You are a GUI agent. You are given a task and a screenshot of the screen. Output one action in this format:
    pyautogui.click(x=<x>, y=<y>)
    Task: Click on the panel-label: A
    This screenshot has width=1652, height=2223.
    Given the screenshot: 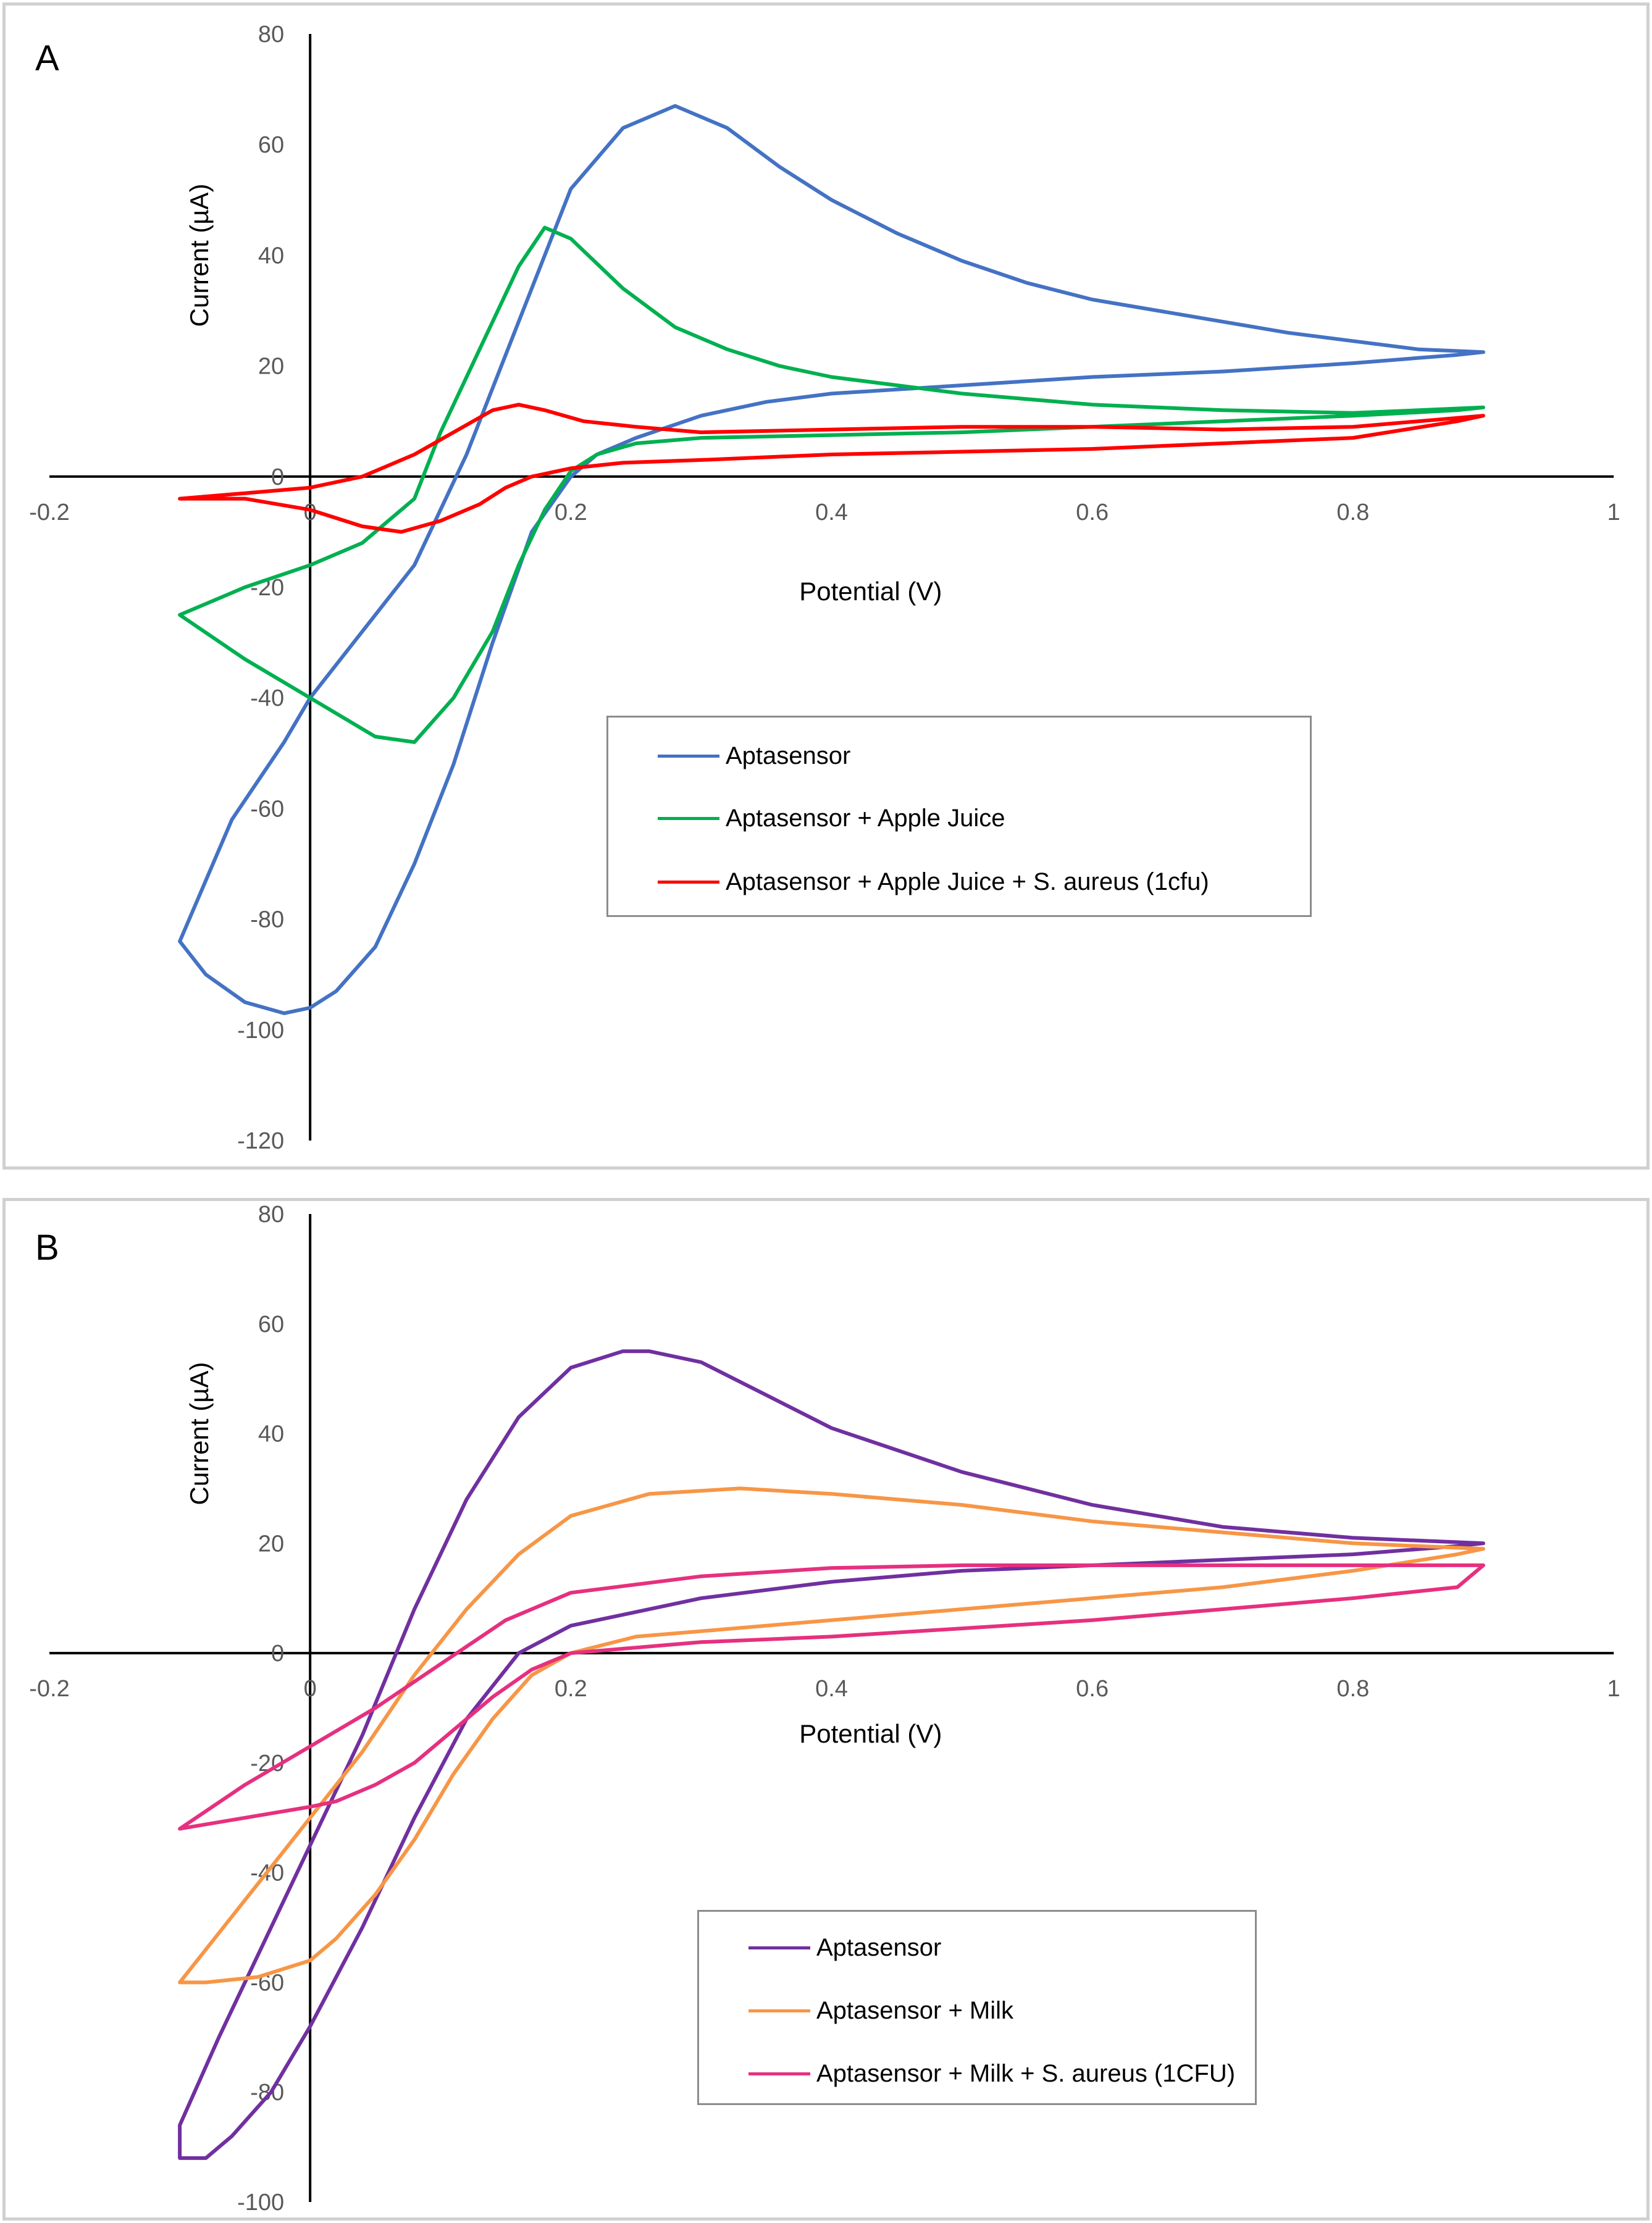 What is the action you would take?
    pyautogui.click(x=47, y=58)
    